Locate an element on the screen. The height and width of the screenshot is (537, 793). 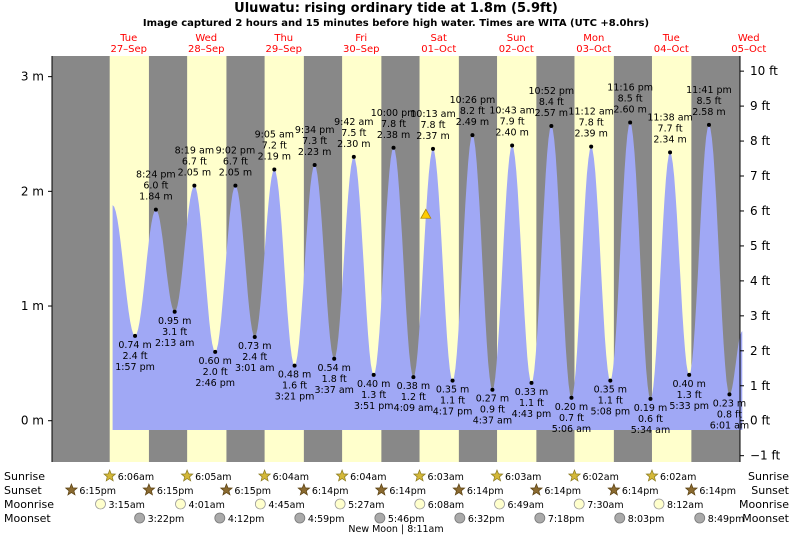
right-tick-label: 5 ft is located at coordinates (760, 246).